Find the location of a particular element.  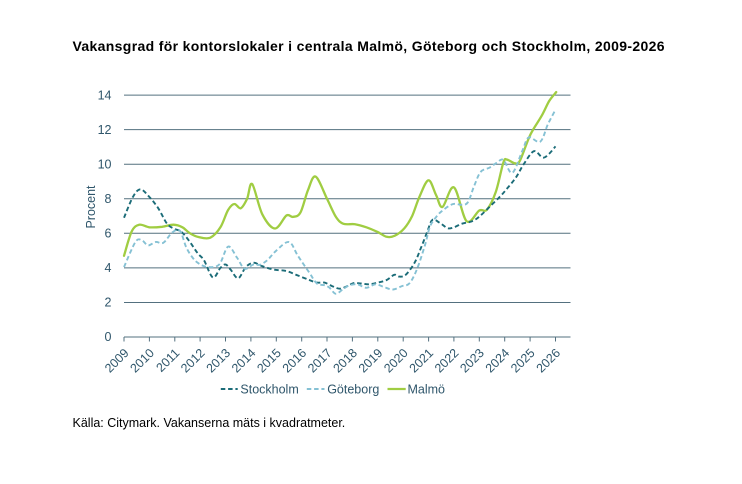

svg-text: 14 is located at coordinates (105, 95).